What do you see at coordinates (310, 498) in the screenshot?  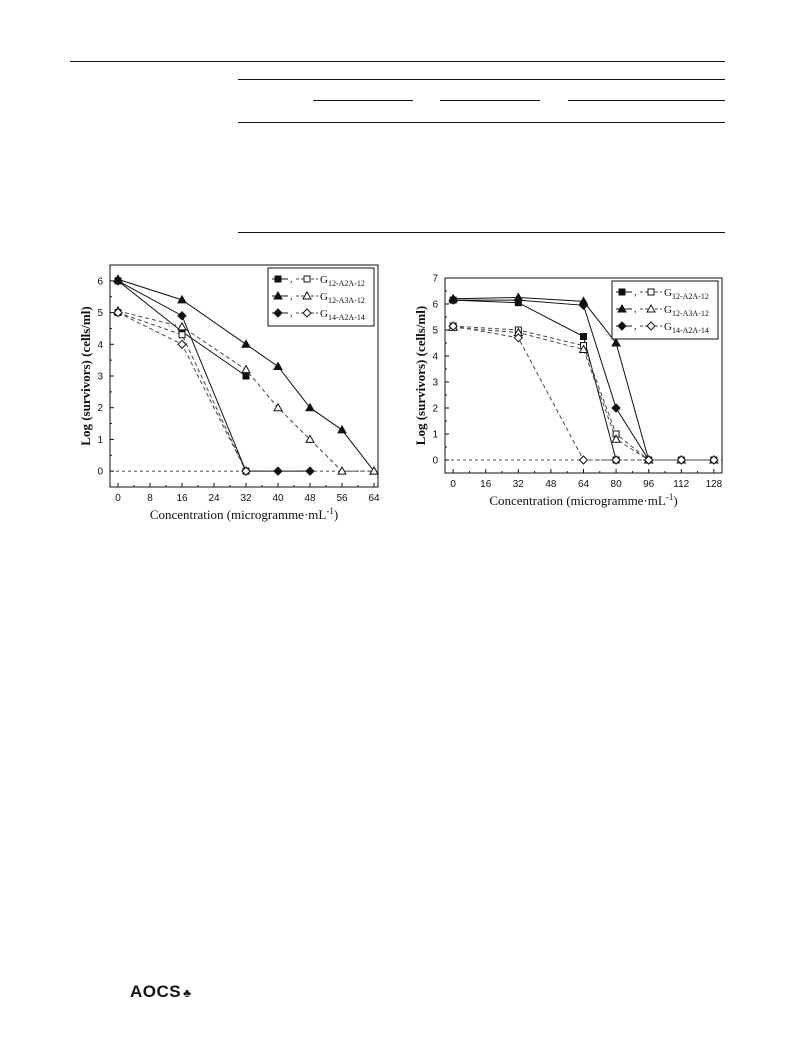 I see `left-xtick-label: 48` at bounding box center [310, 498].